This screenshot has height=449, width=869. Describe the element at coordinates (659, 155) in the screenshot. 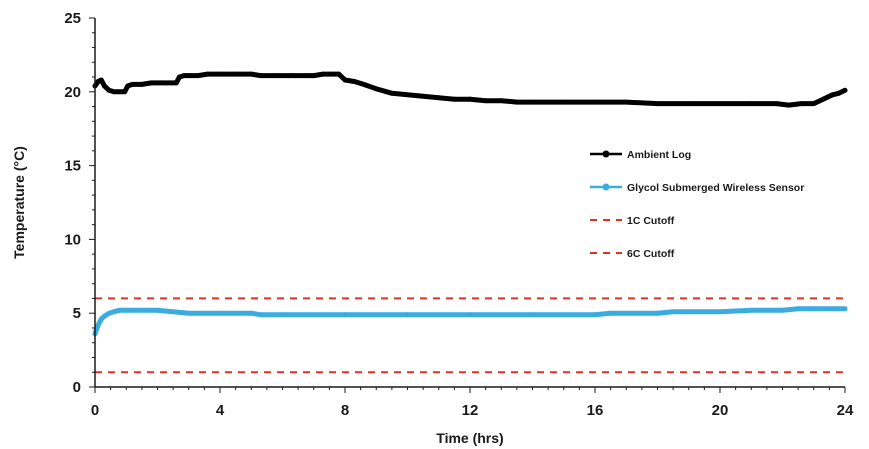

I see `legend-label: Ambient Log` at that location.